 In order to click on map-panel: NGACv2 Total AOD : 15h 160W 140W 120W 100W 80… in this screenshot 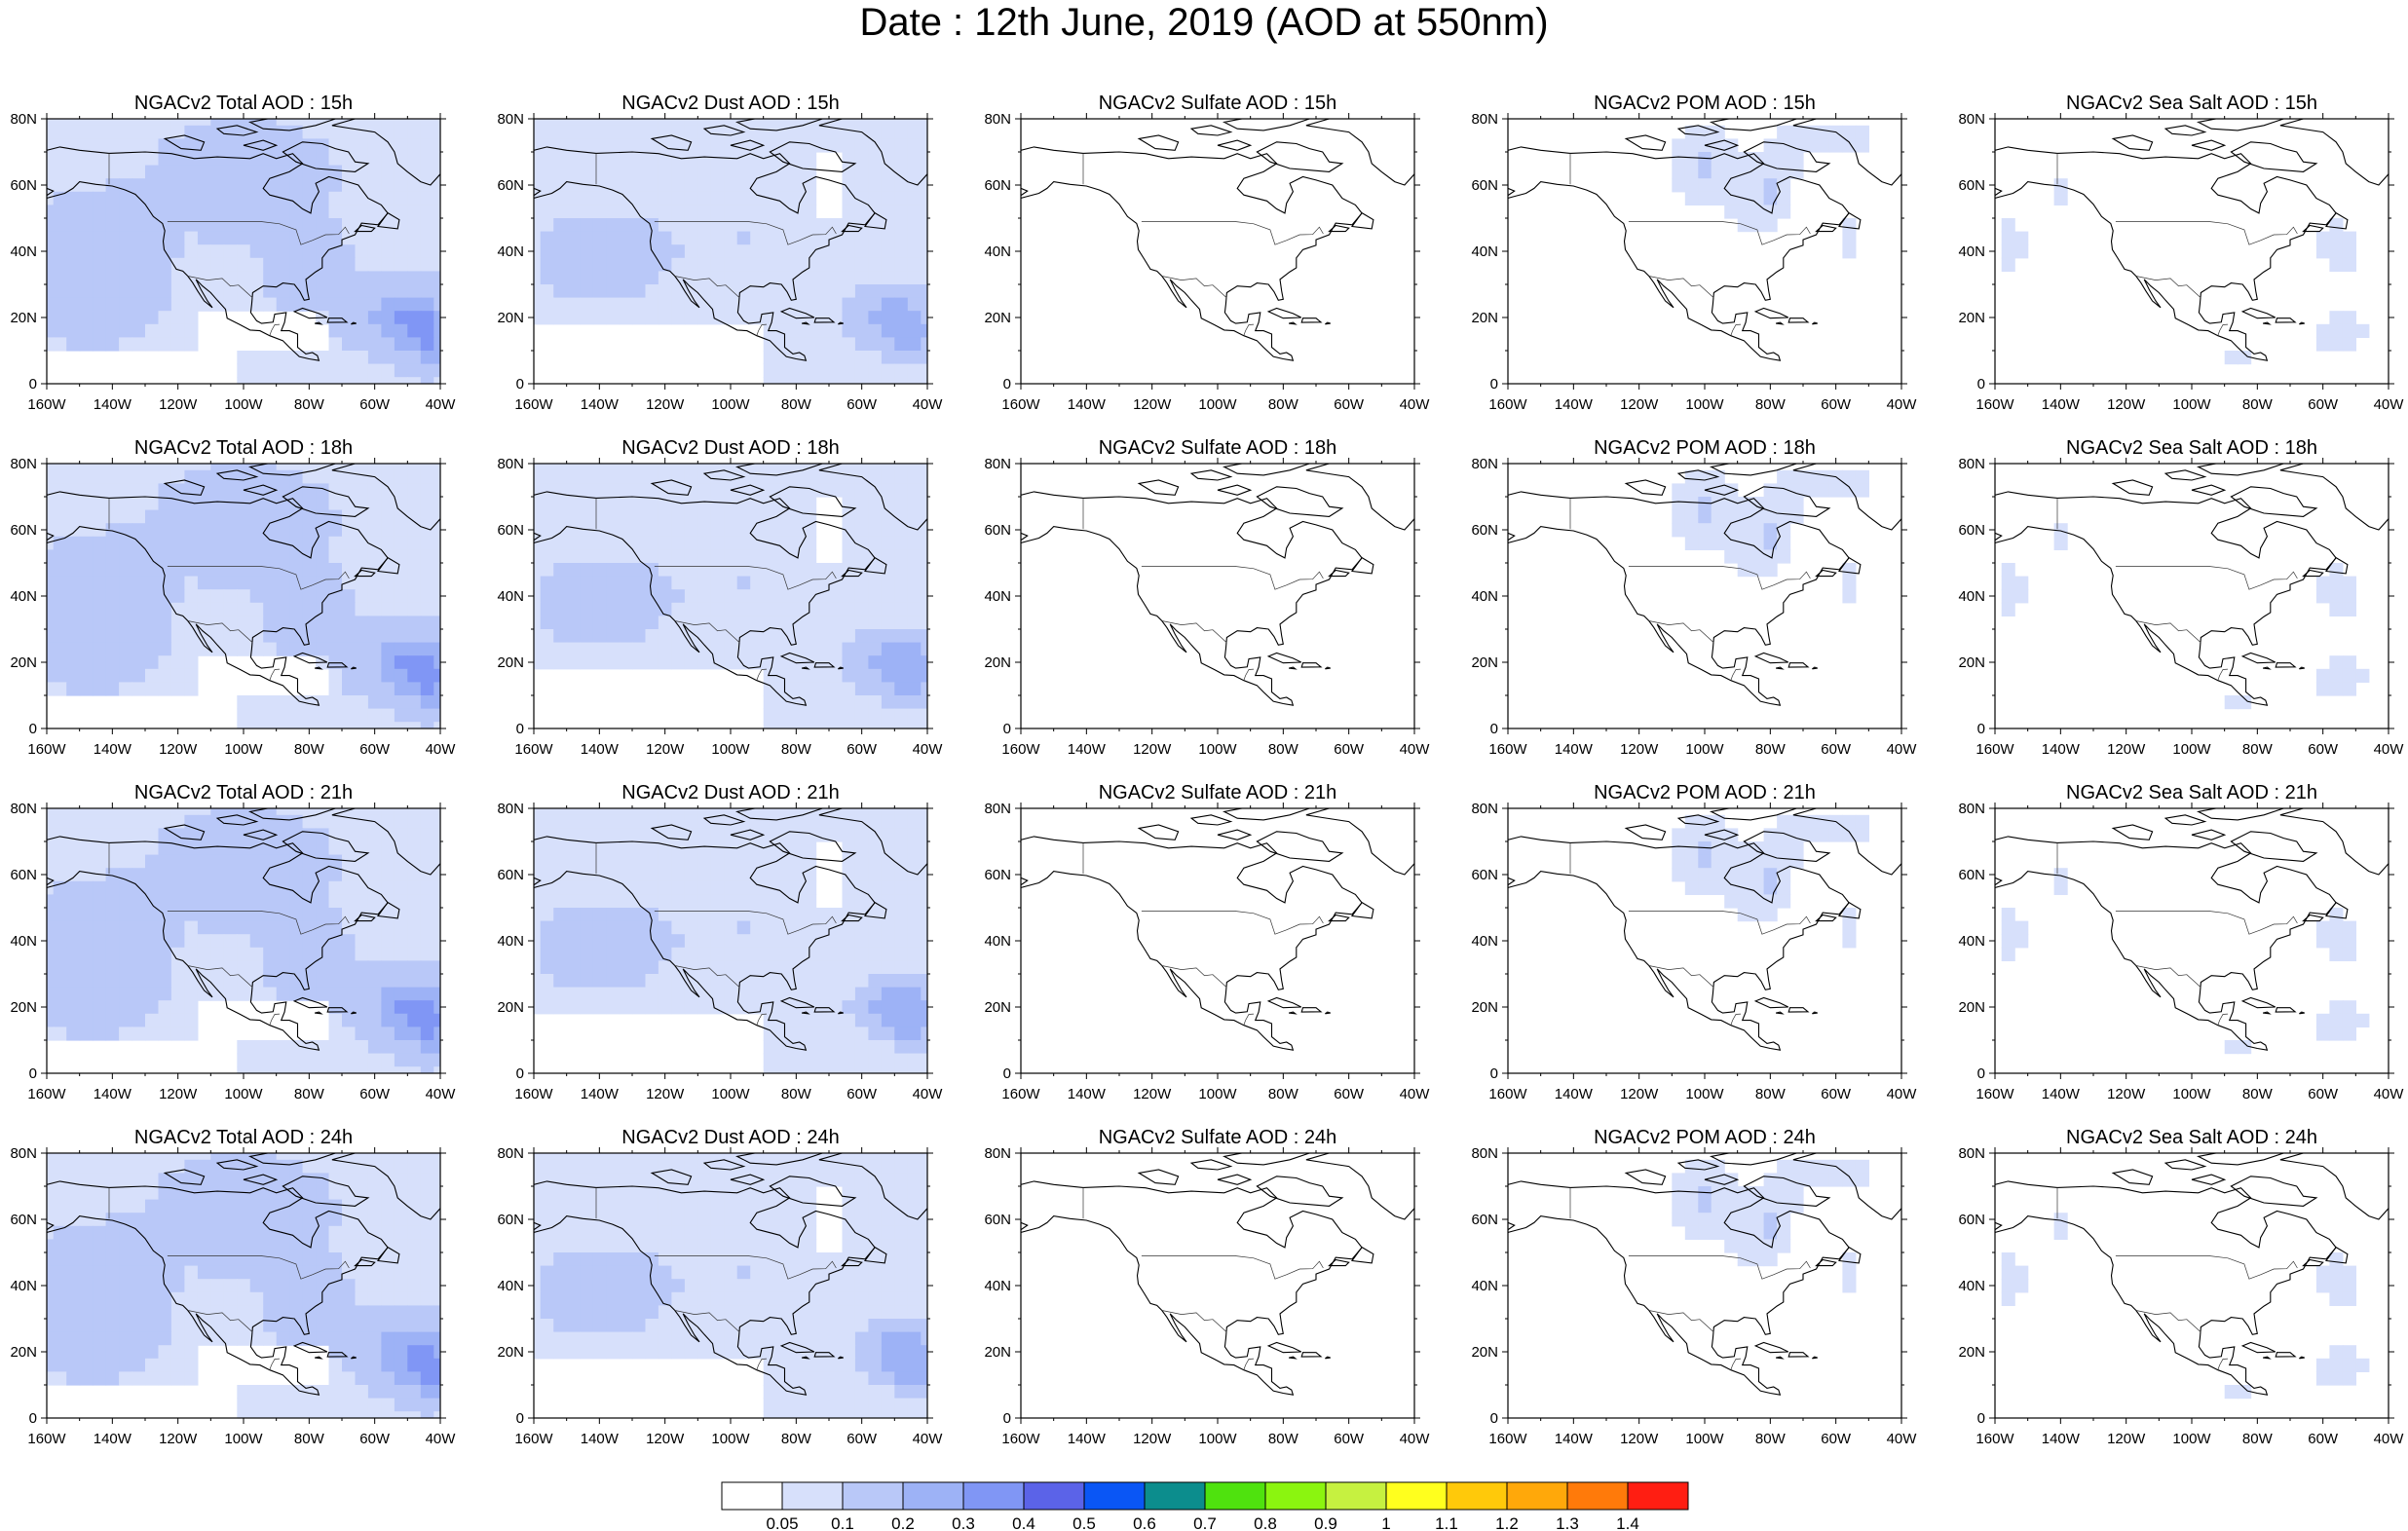, I will do `click(233, 253)`.